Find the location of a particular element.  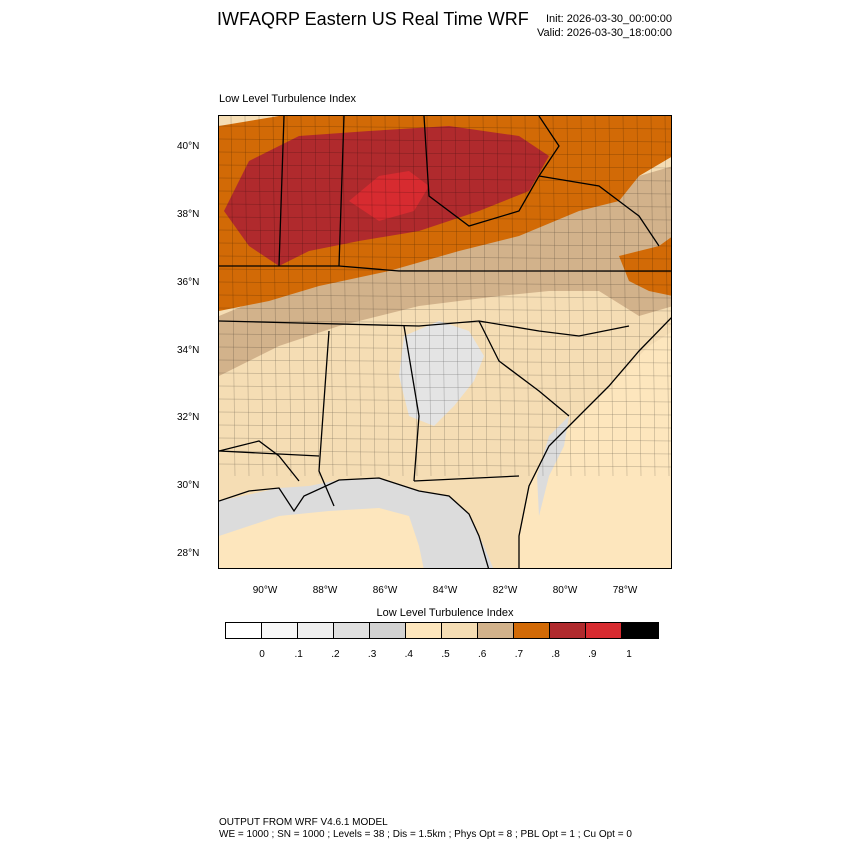

lat-tick-label: 28°N is located at coordinates (188, 553).